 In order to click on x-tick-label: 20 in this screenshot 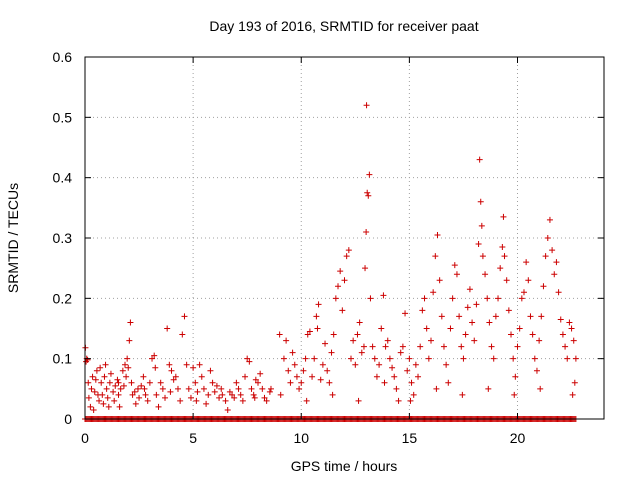, I will do `click(518, 438)`.